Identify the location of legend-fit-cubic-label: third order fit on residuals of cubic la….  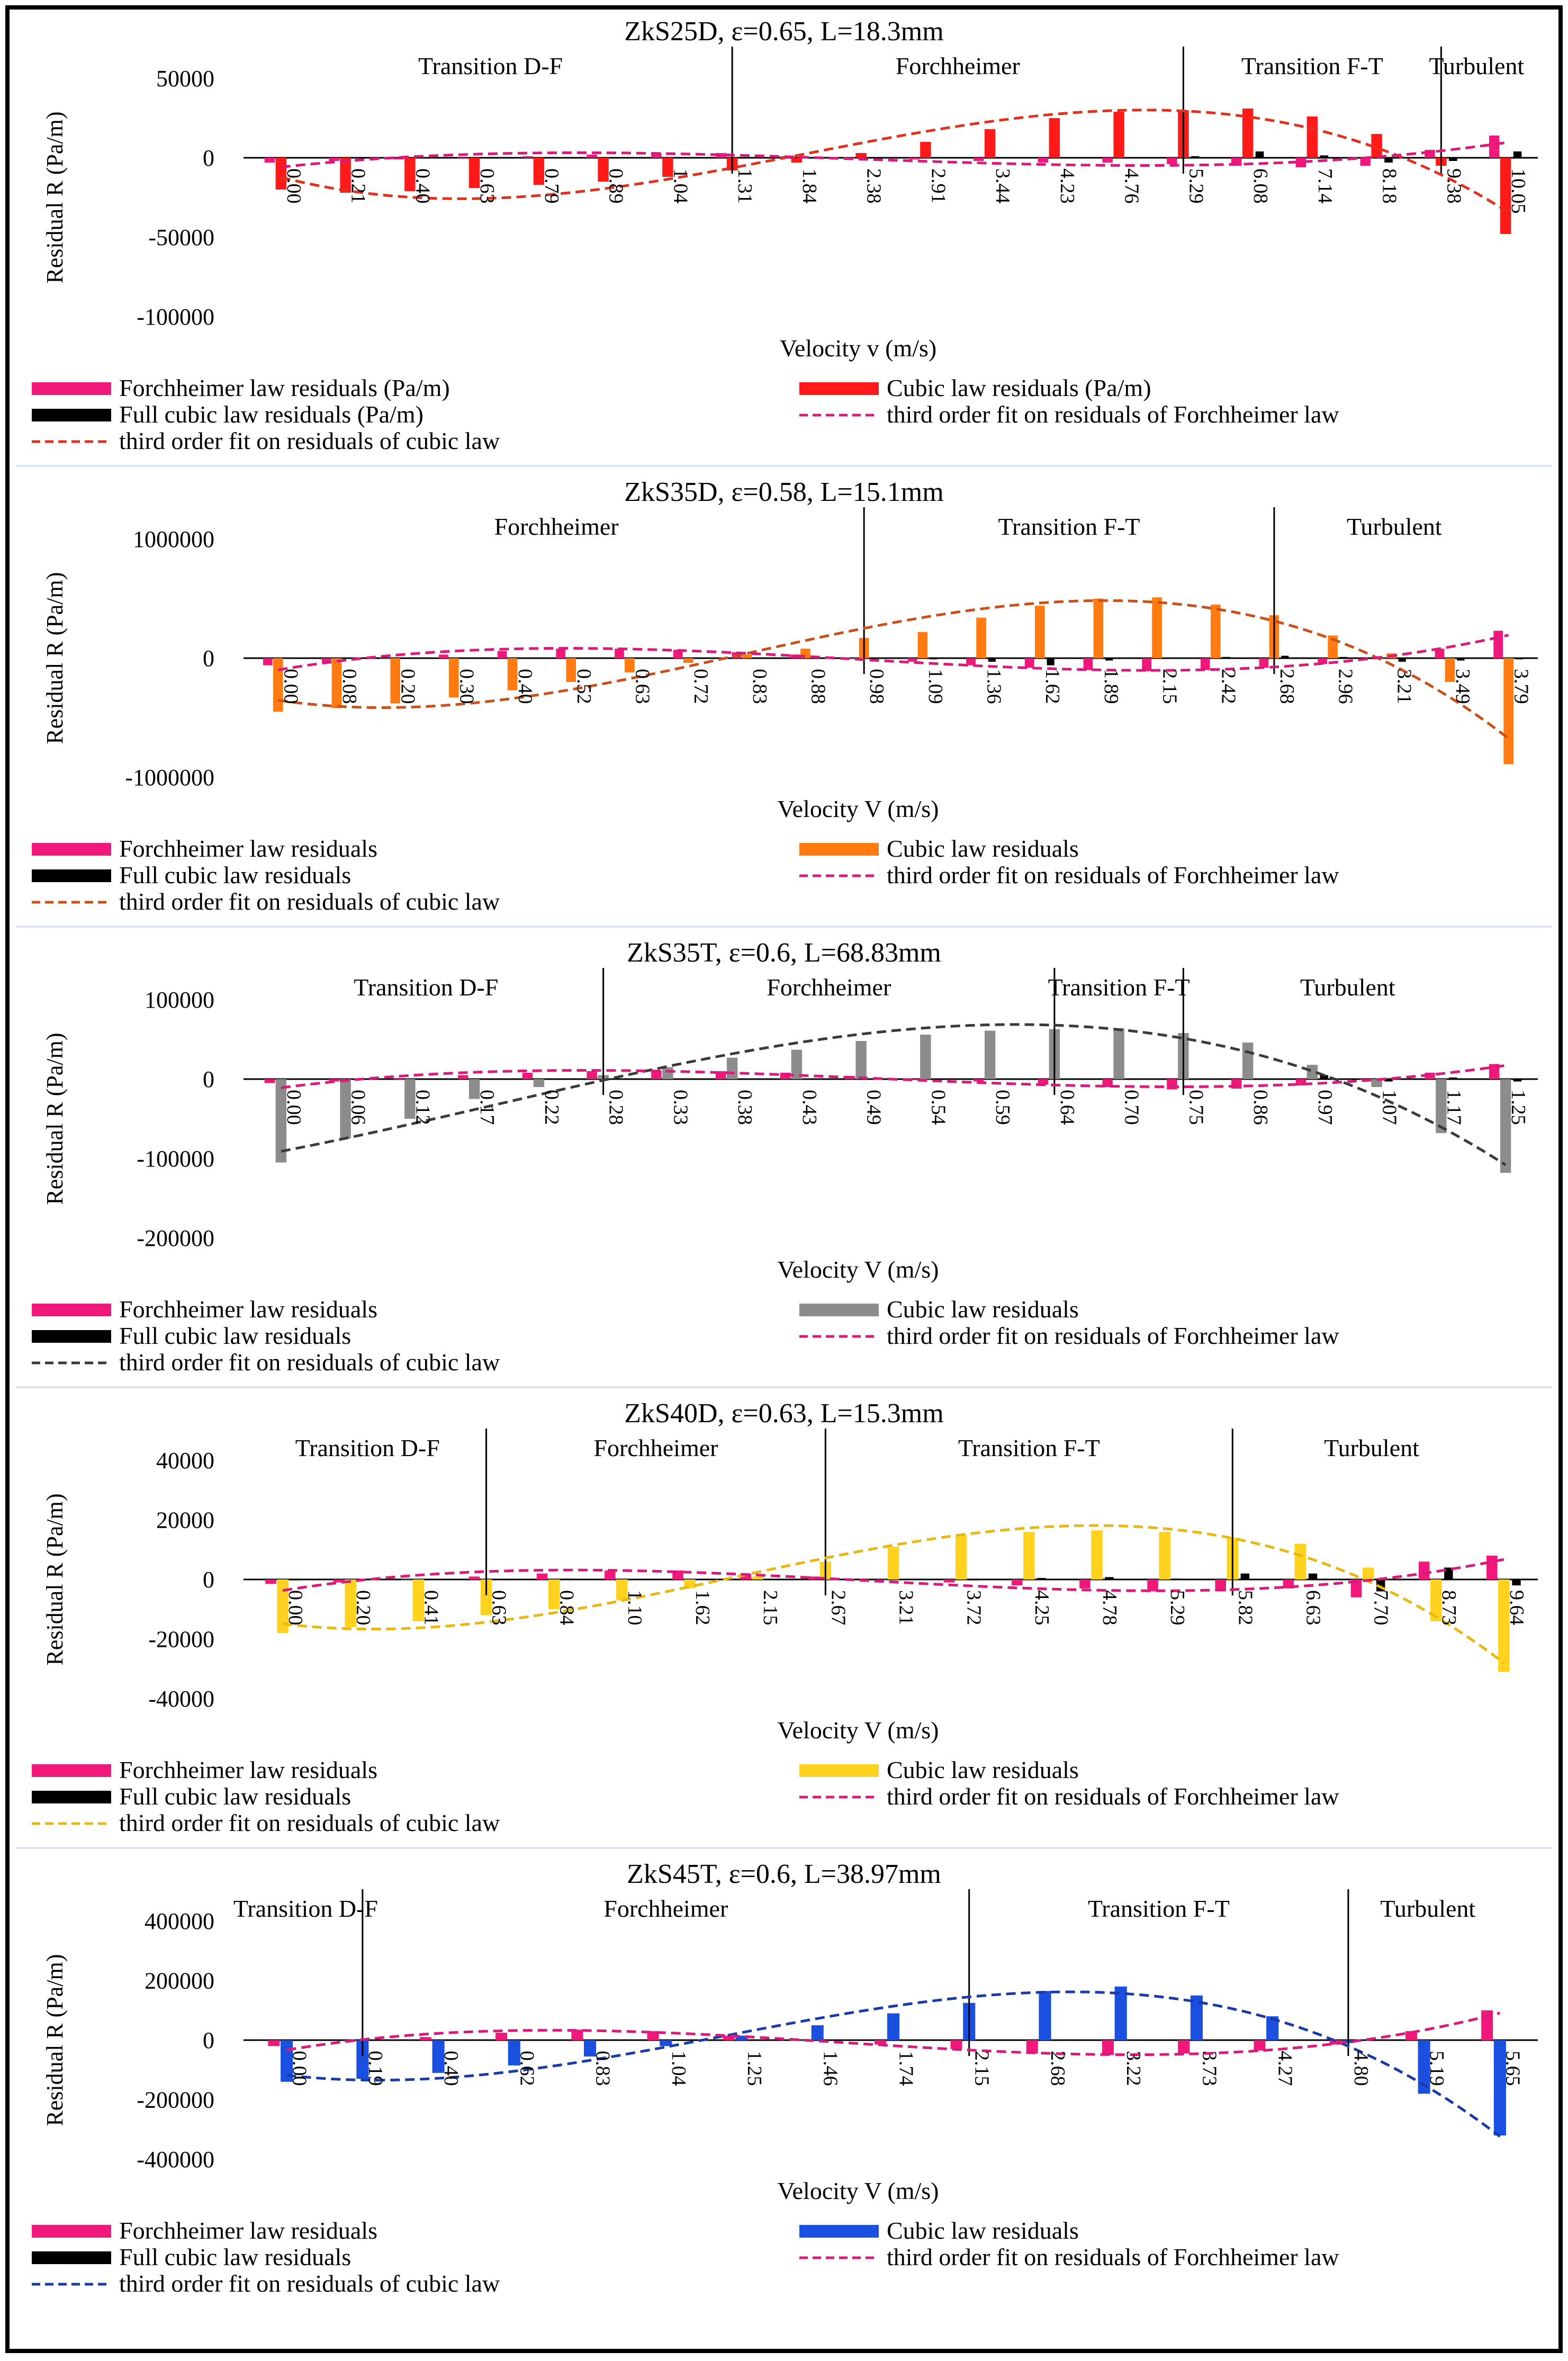
(309, 1822).